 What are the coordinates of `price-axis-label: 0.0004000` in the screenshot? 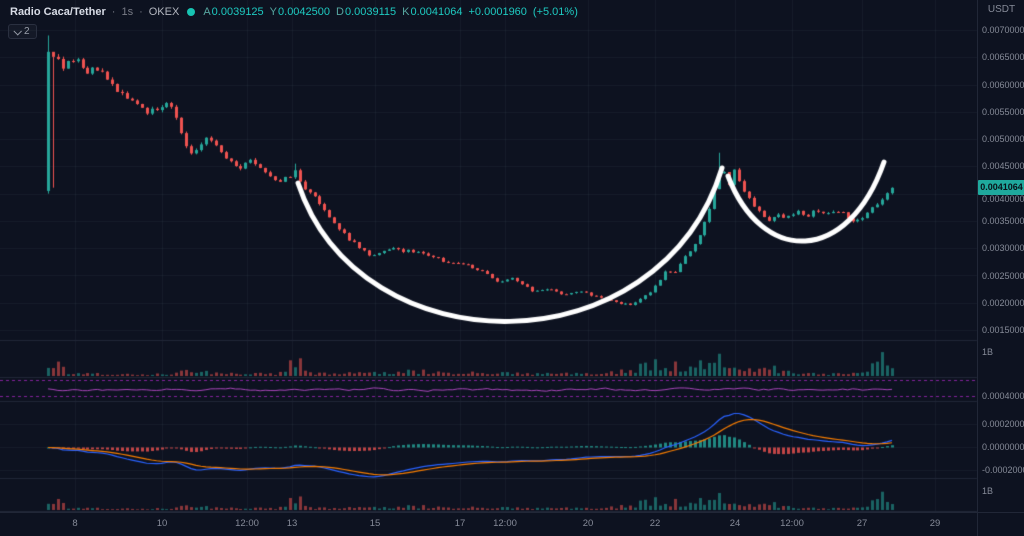 It's located at (1003, 396).